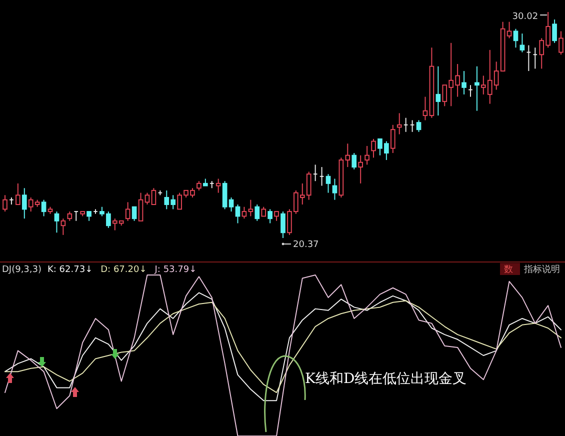 The image size is (565, 436). I want to click on text: 20.37, so click(306, 245).